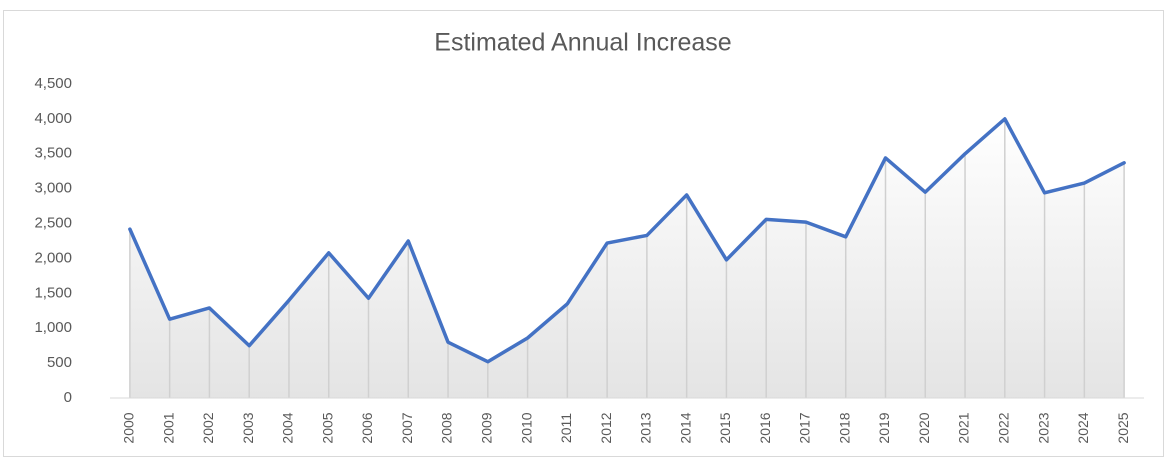 This screenshot has height=457, width=1167. I want to click on y-tick-label: 2,000, so click(53, 257).